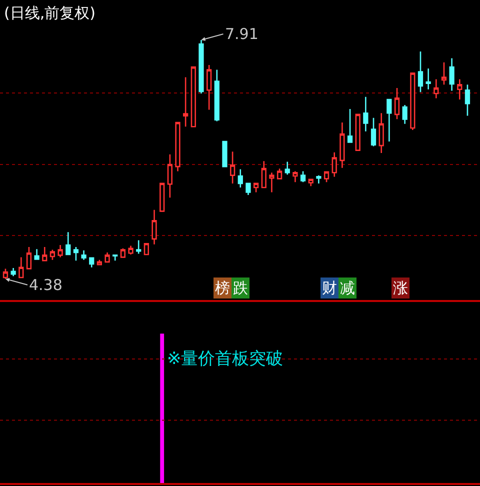 This screenshot has height=486, width=480. Describe the element at coordinates (50, 13) in the screenshot. I see `chart-title: (日线,前复权)` at that location.